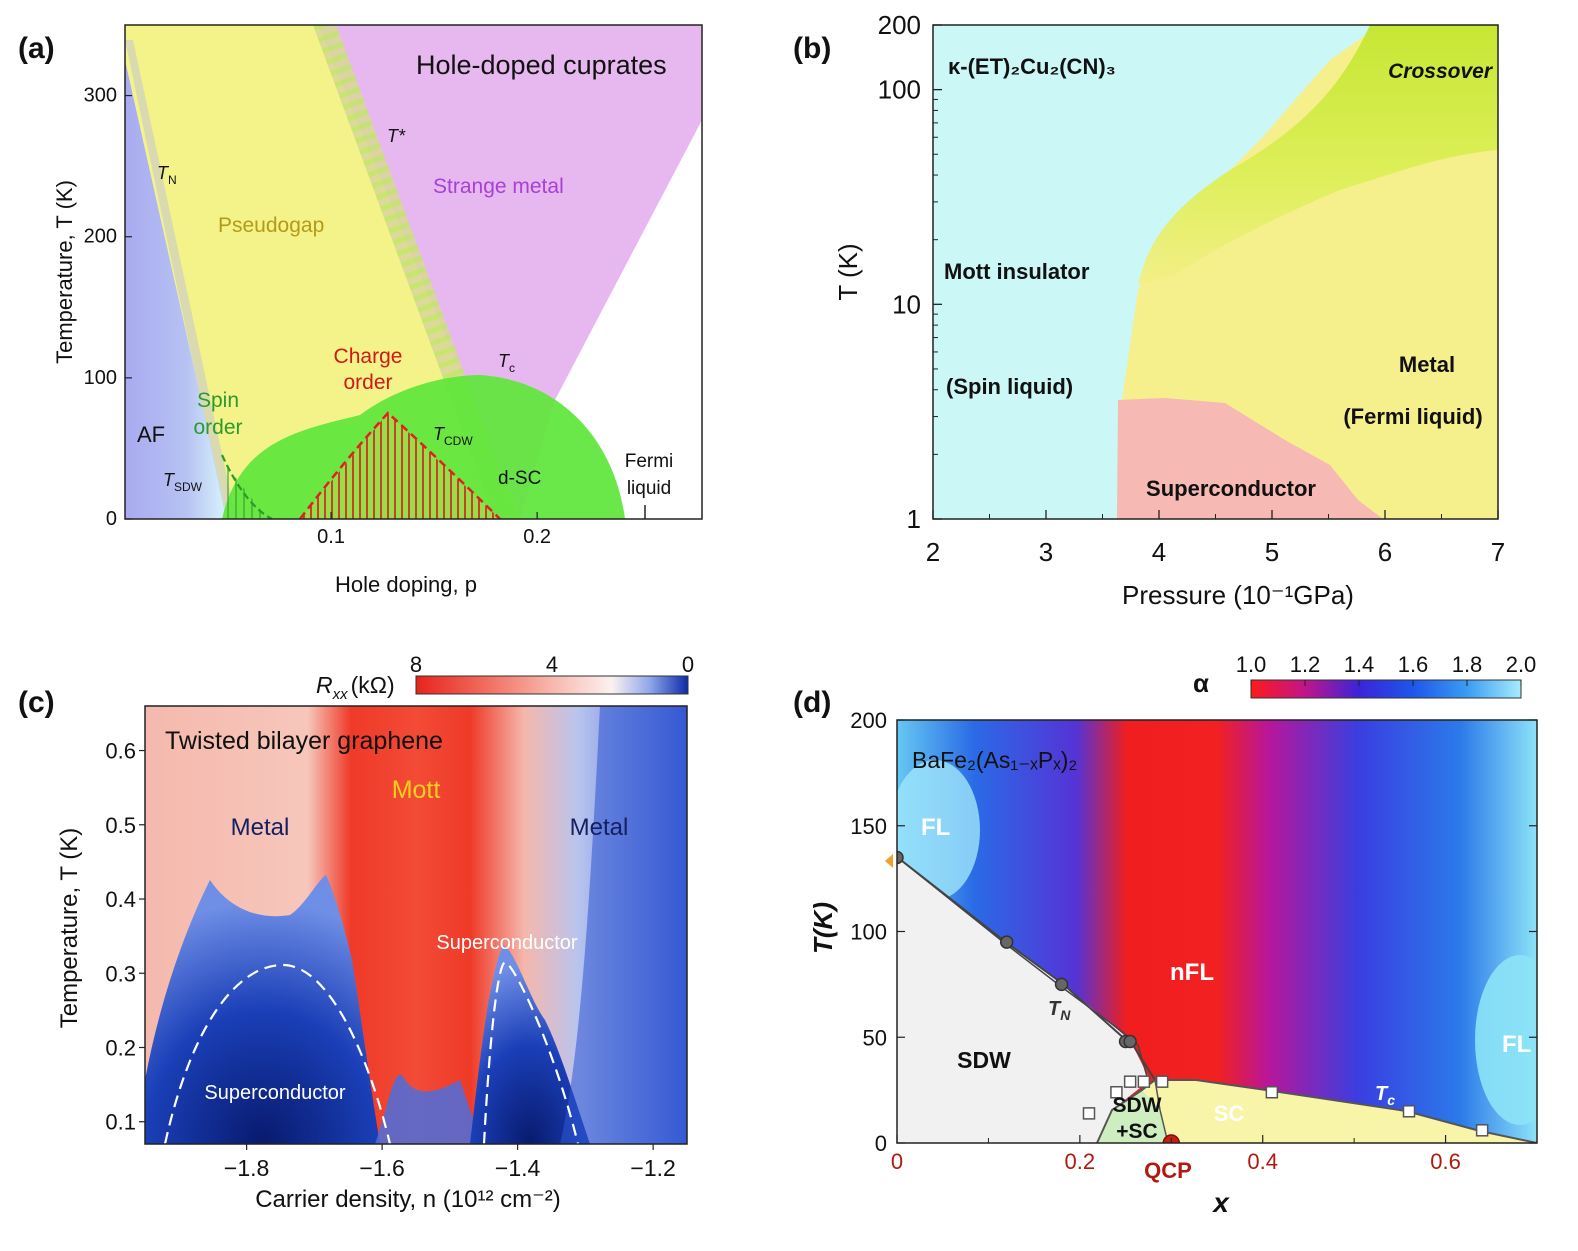  What do you see at coordinates (1272, 552) in the screenshot?
I see `b-xtick-label: 5` at bounding box center [1272, 552].